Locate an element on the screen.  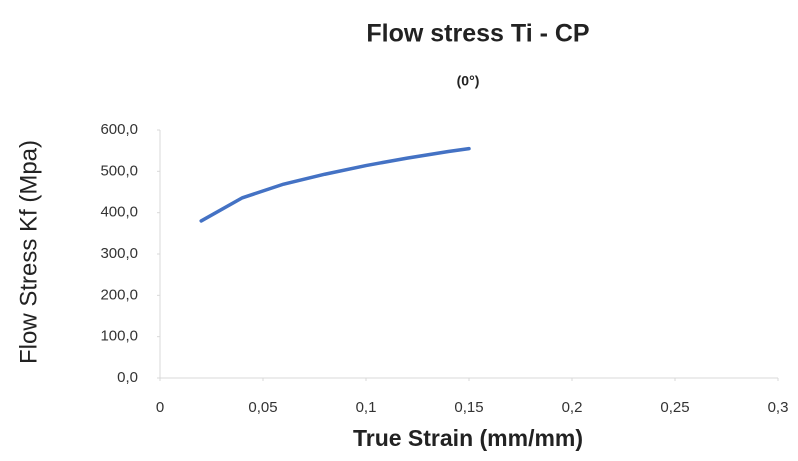
x-tick-label: 0,05 is located at coordinates (262, 407).